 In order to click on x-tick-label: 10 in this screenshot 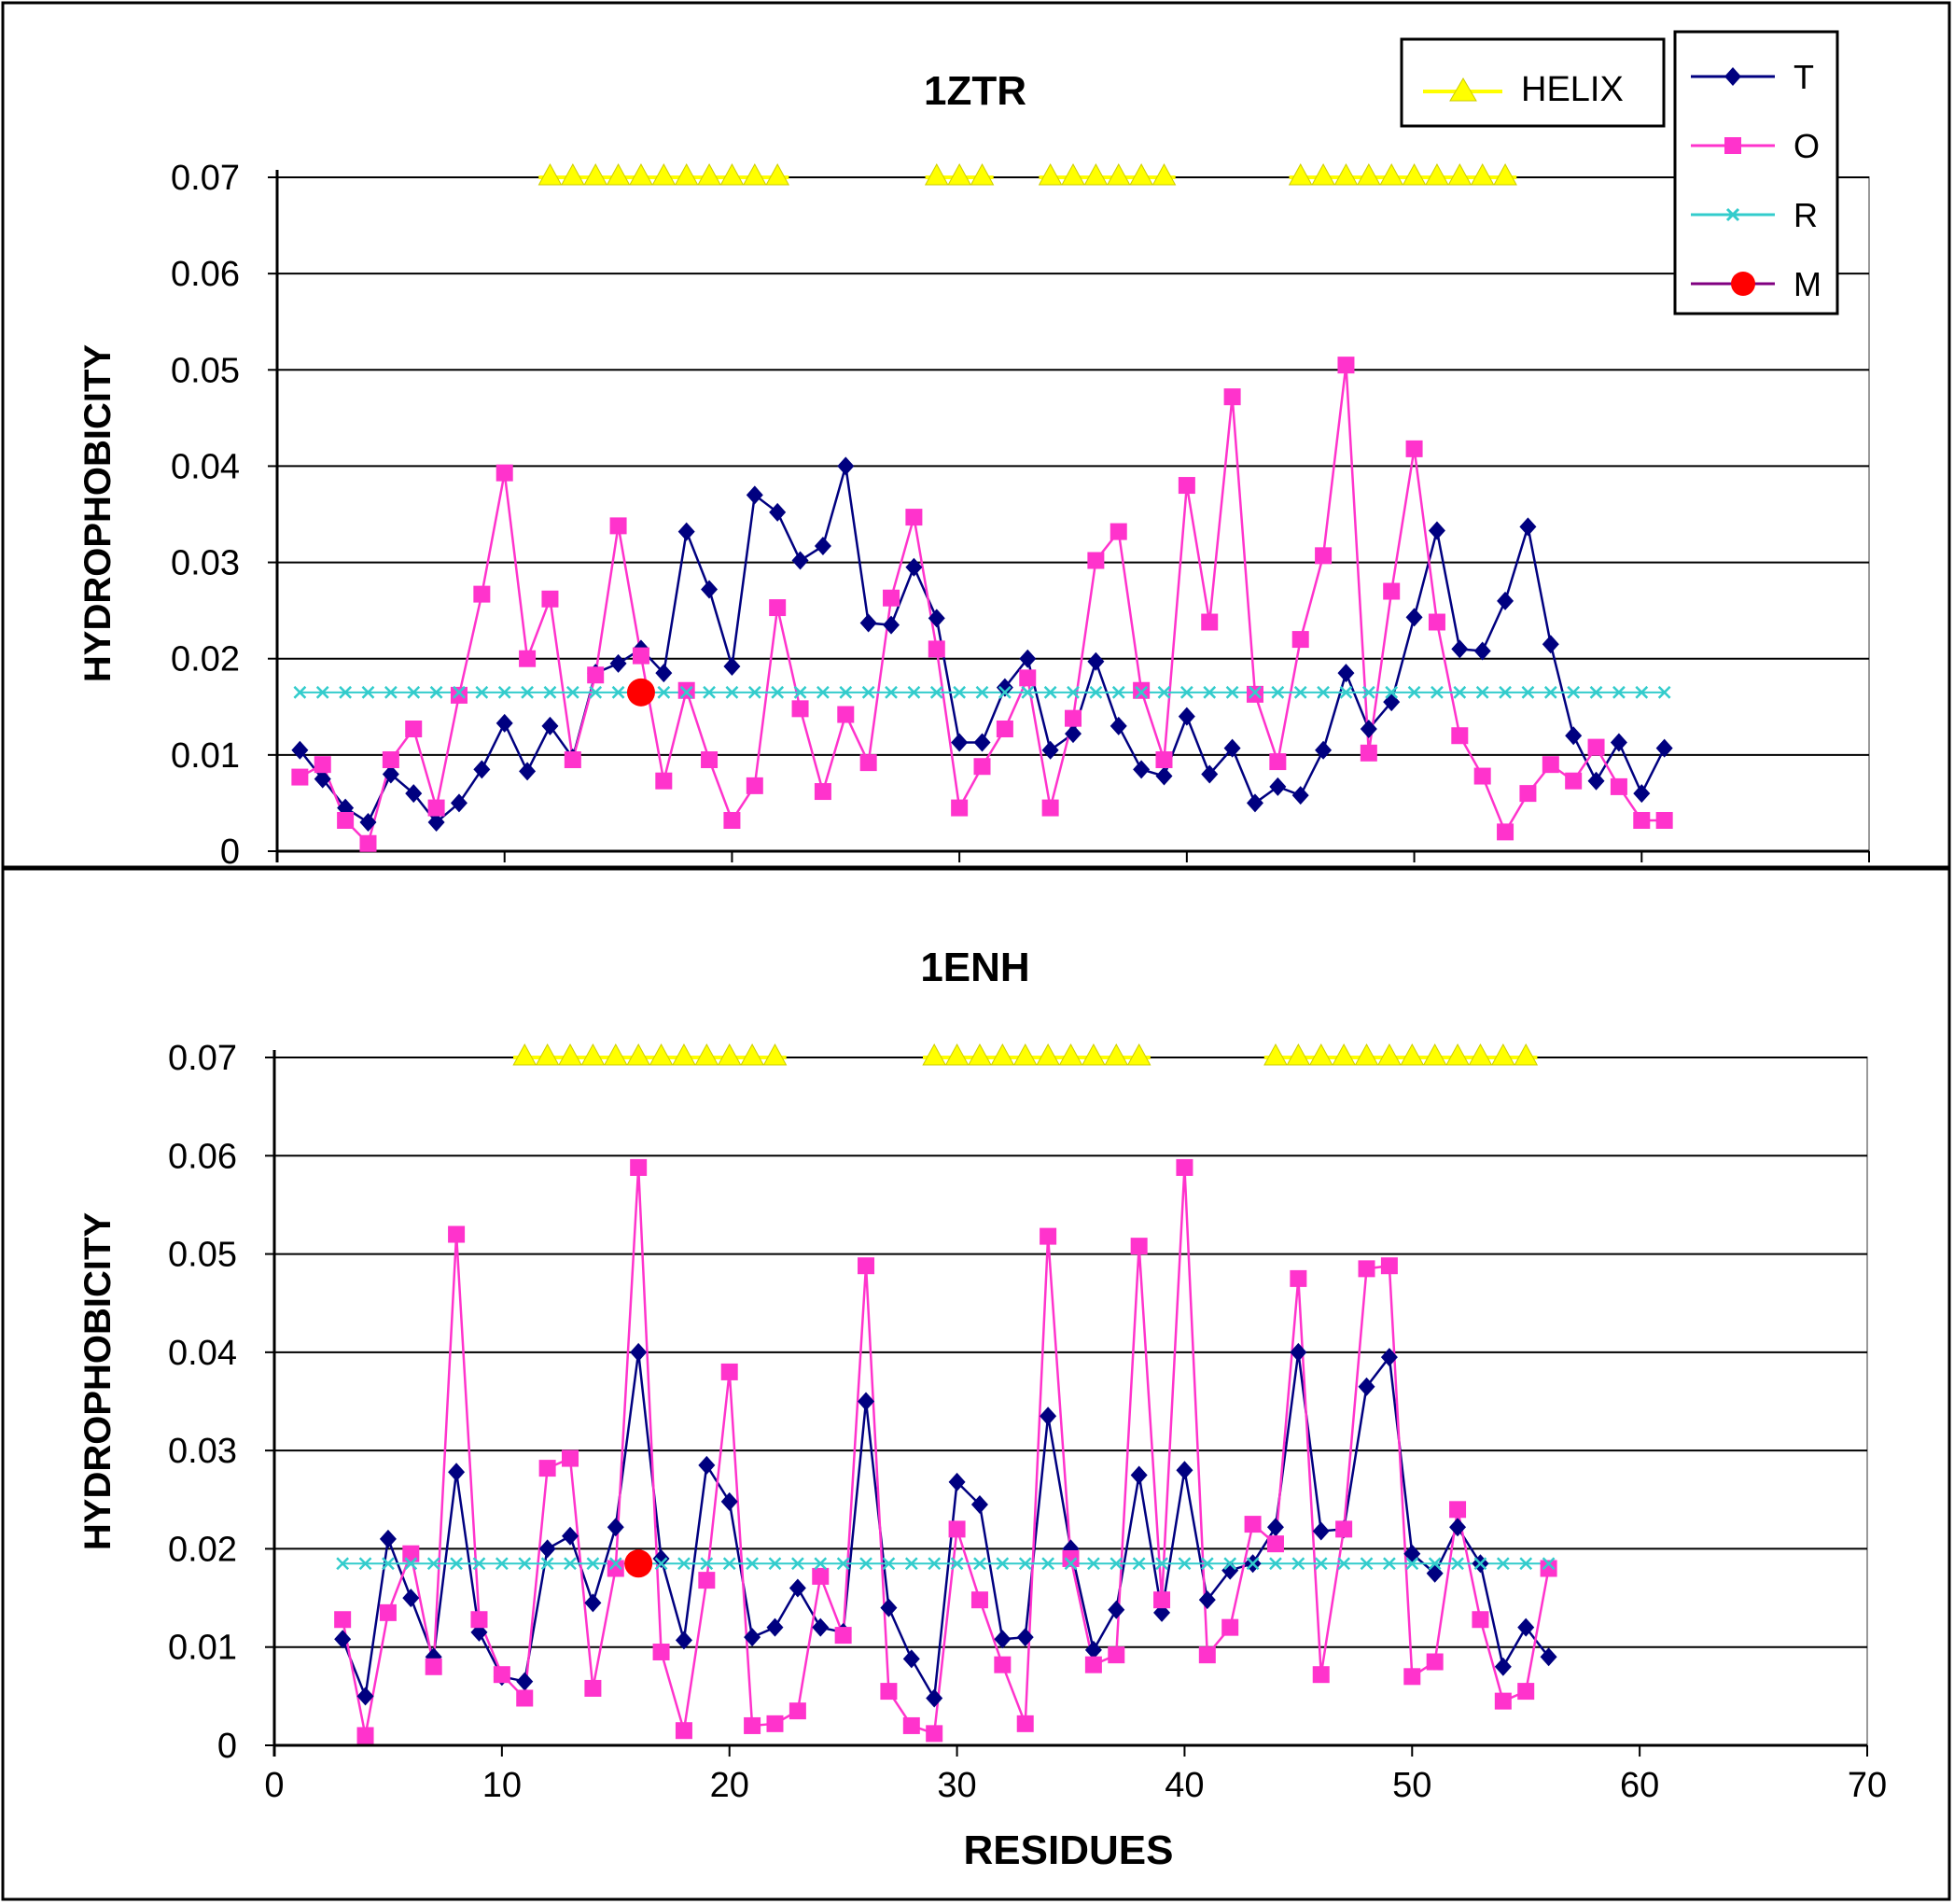, I will do `click(502, 1785)`.